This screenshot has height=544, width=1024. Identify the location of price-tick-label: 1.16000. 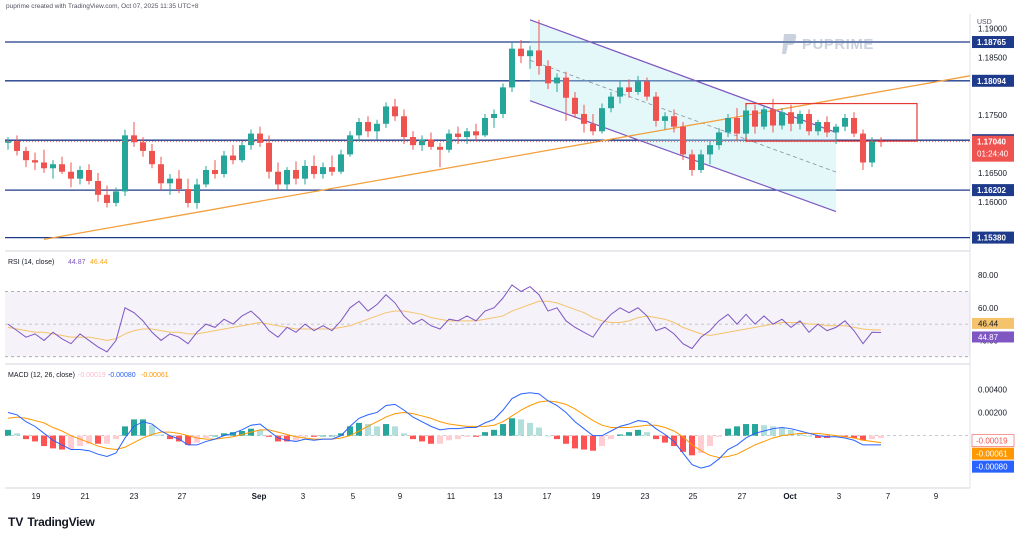
(992, 202).